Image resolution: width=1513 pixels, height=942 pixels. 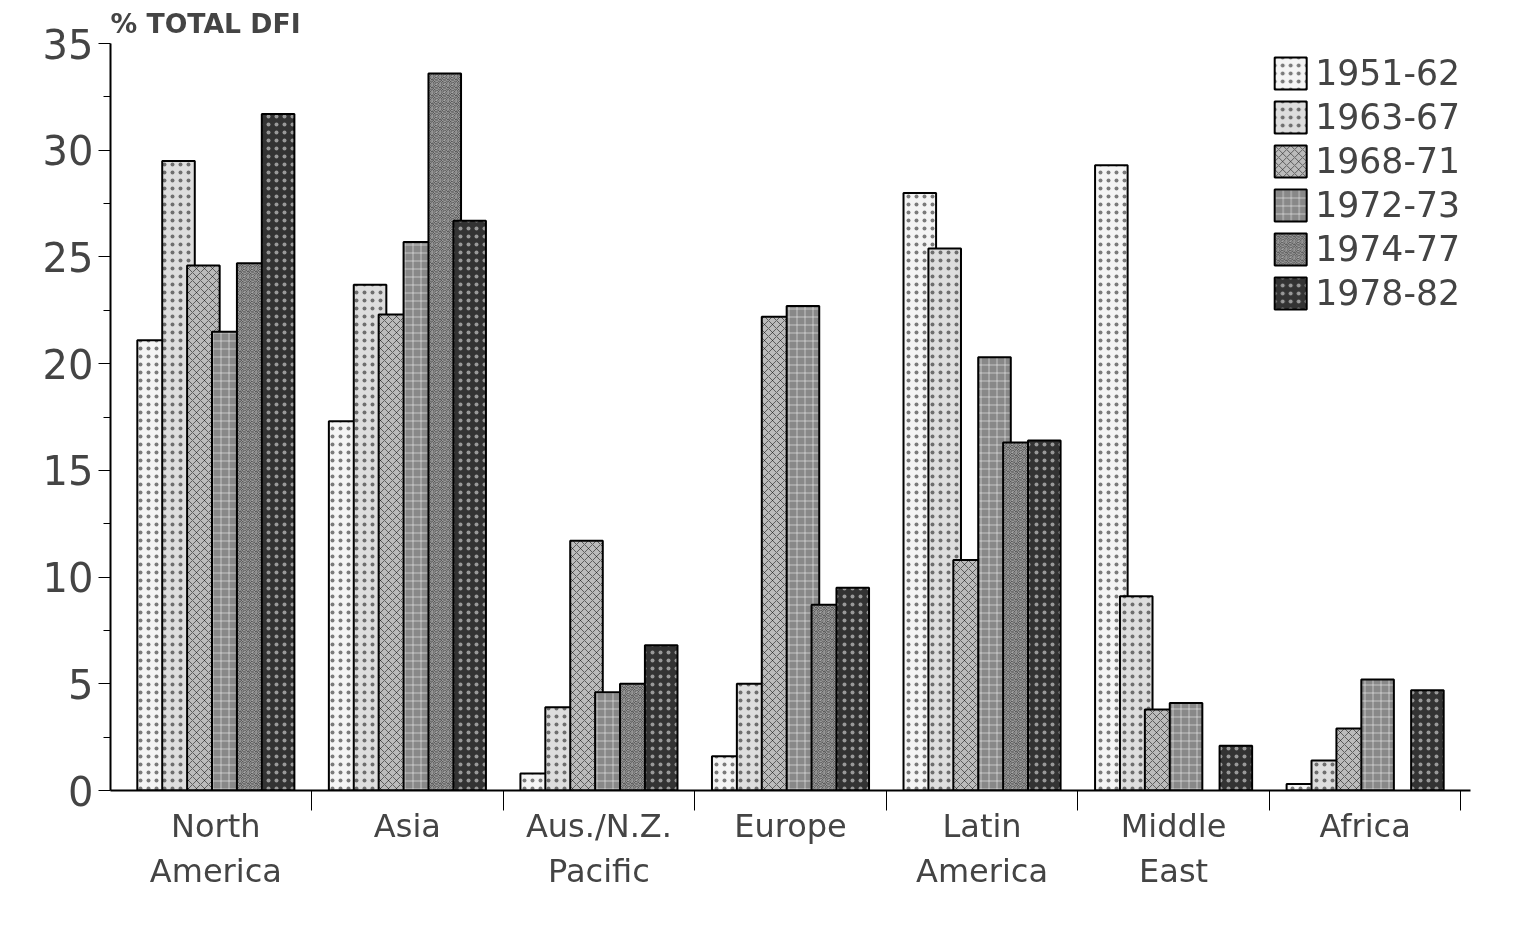 I want to click on x-tick-label: North America, so click(x=215, y=848).